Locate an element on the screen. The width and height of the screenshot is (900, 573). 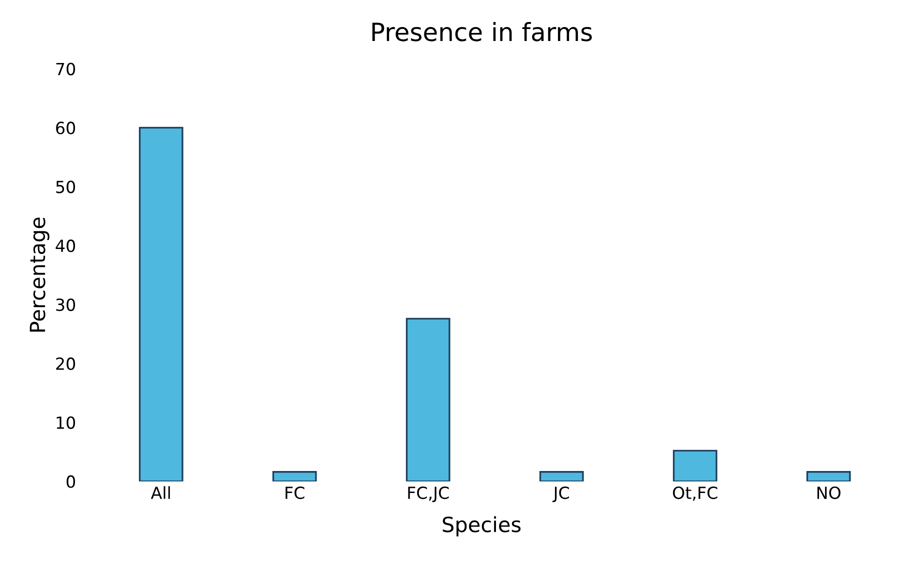
y-tick-label: 50 is located at coordinates (66, 187).